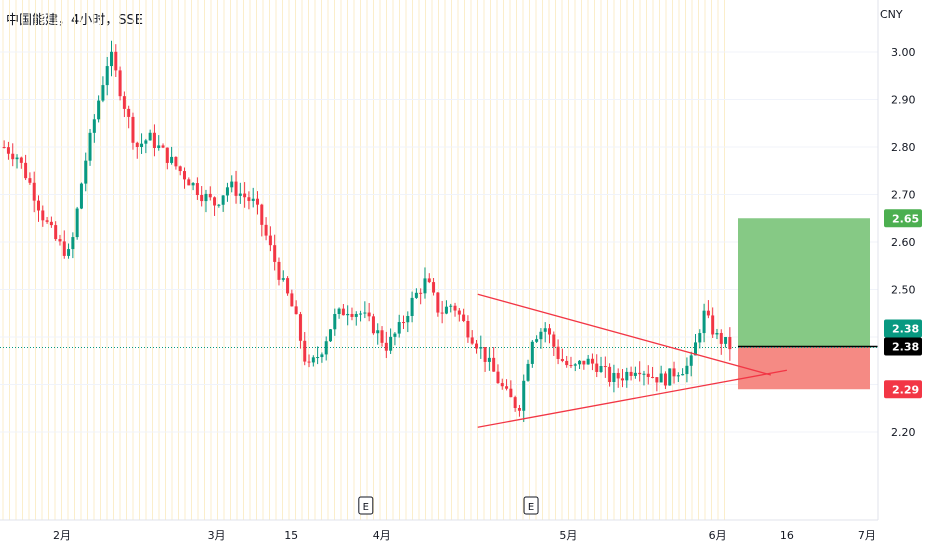  I want to click on last-price-badge-label: 2.38, so click(905, 329).